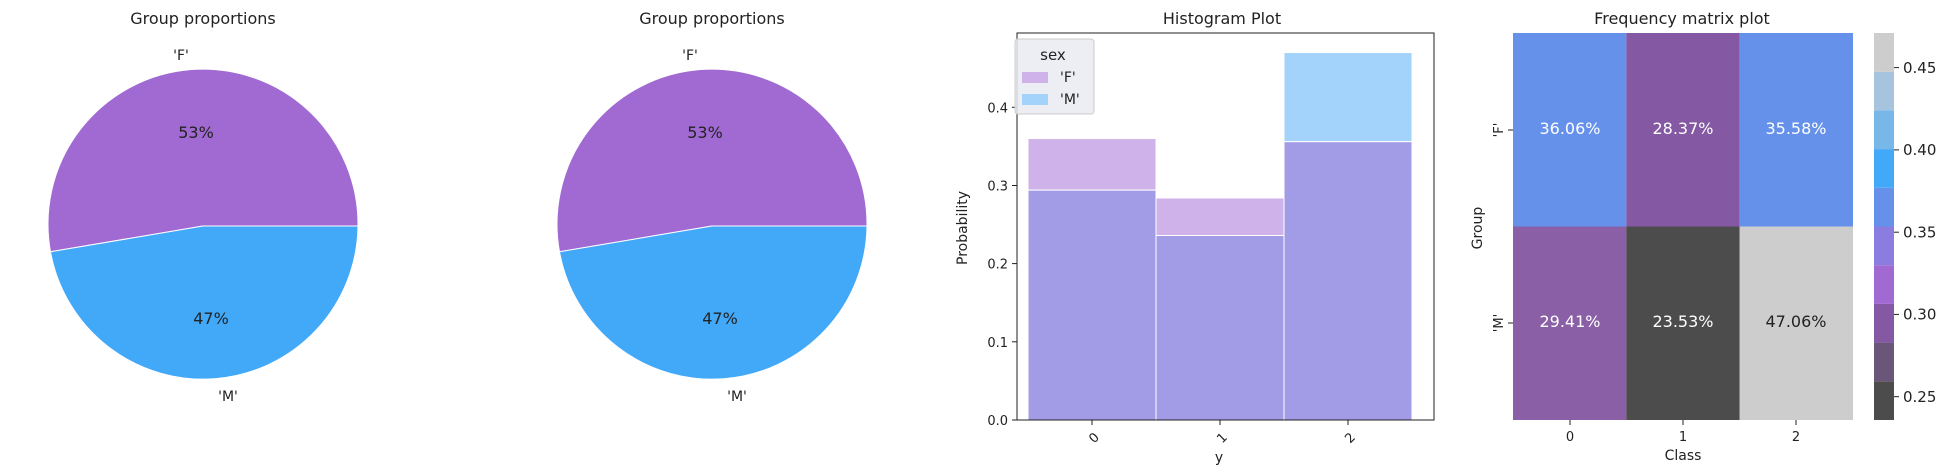 This screenshot has width=1942, height=472. Describe the element at coordinates (711, 18) in the screenshot. I see `pie-2-title: Group proportions` at that location.